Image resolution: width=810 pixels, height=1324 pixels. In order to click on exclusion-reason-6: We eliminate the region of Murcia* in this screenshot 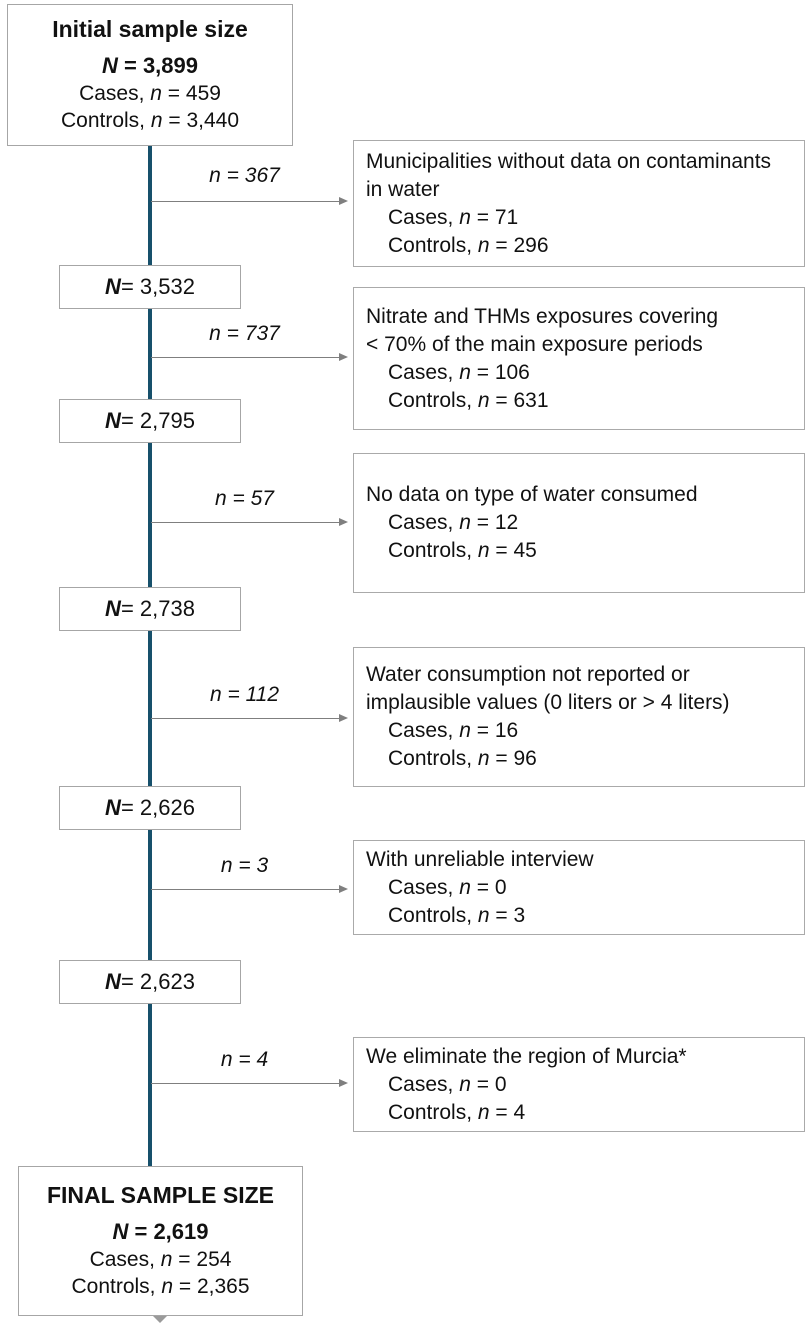, I will do `click(526, 1056)`.